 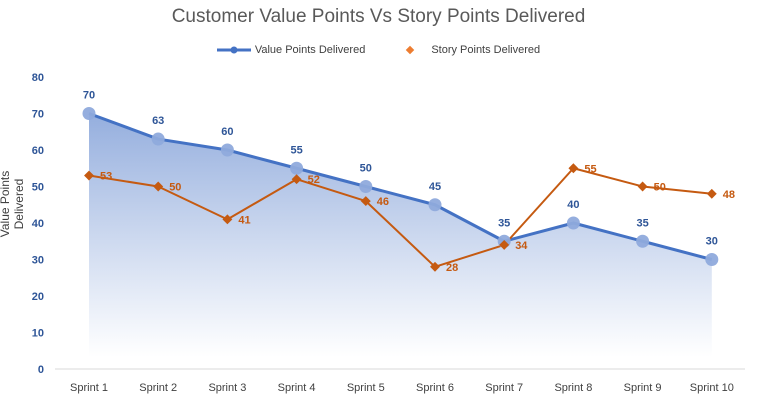 What do you see at coordinates (435, 187) in the screenshot?
I see `data-label-value-points: 45` at bounding box center [435, 187].